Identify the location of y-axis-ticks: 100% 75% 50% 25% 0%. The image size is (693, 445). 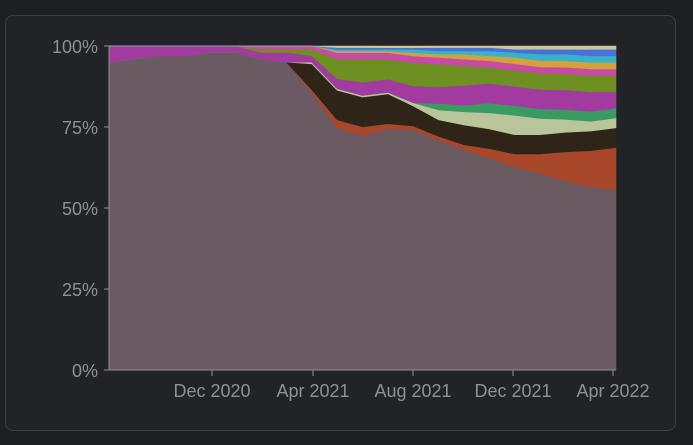
(80, 209).